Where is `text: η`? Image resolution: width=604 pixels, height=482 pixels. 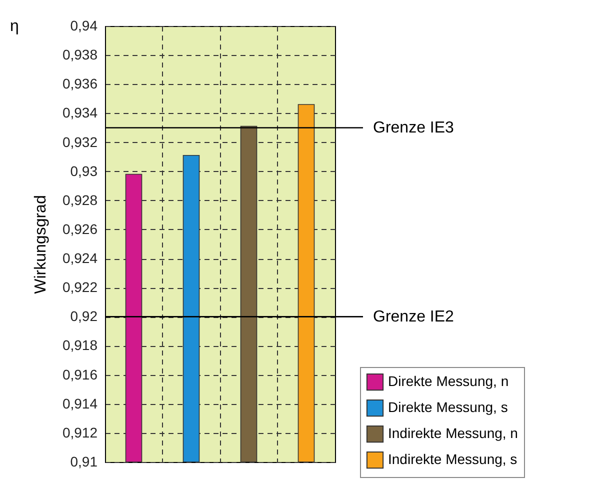
text: η is located at coordinates (14, 26).